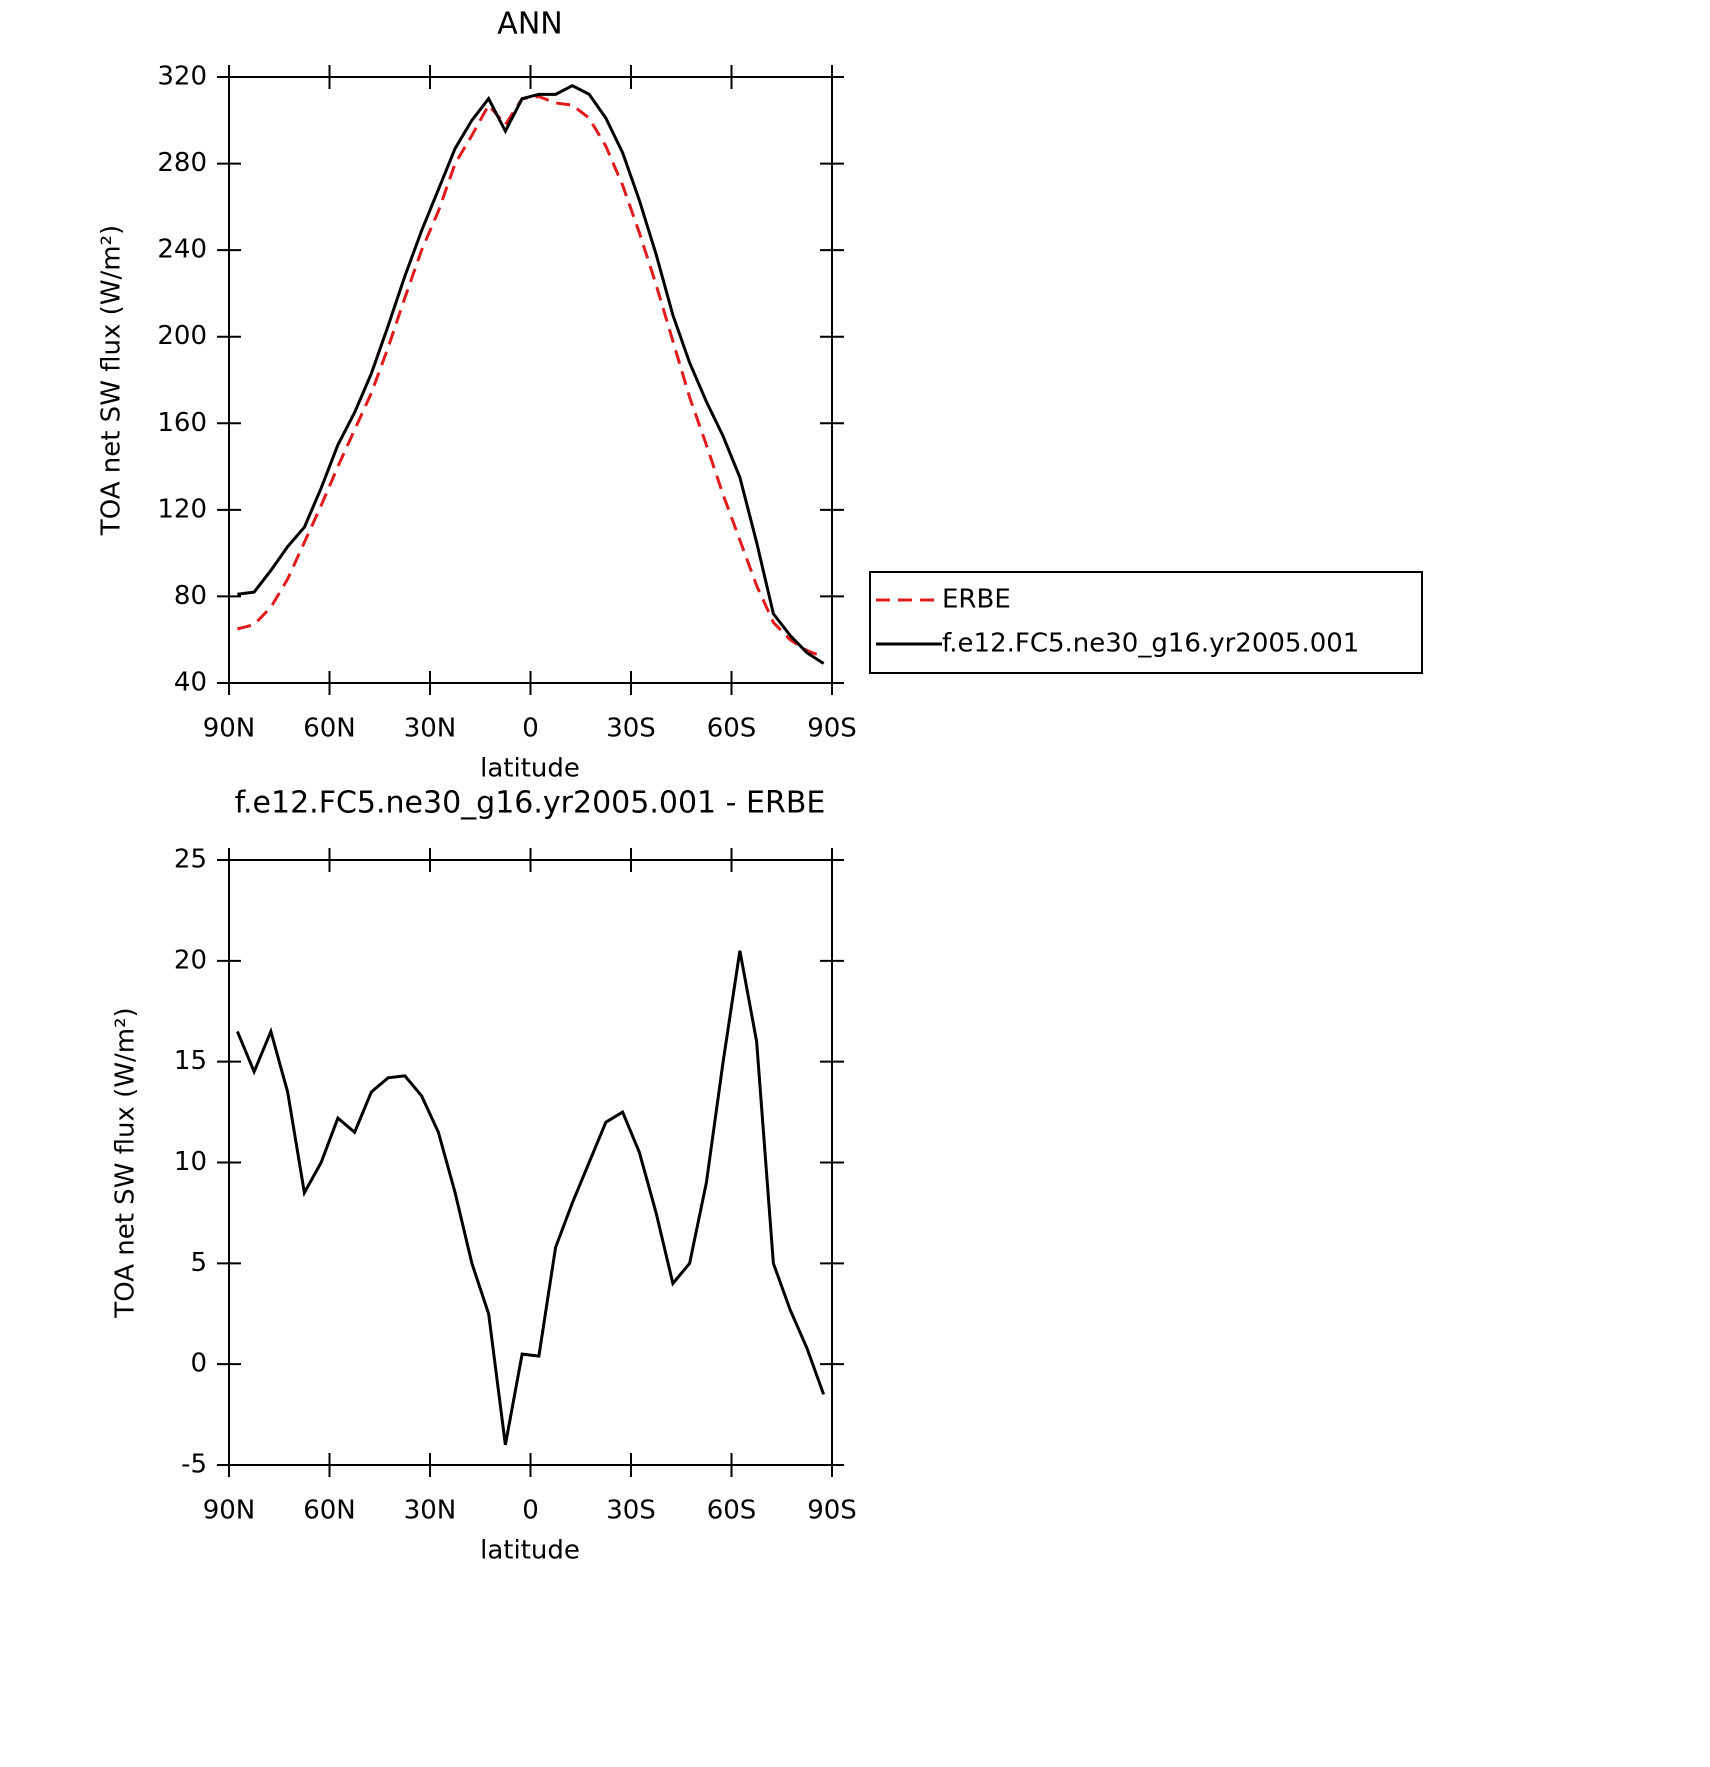 This screenshot has height=1767, width=1710. What do you see at coordinates (182, 509) in the screenshot?
I see `y-tick-label: 120` at bounding box center [182, 509].